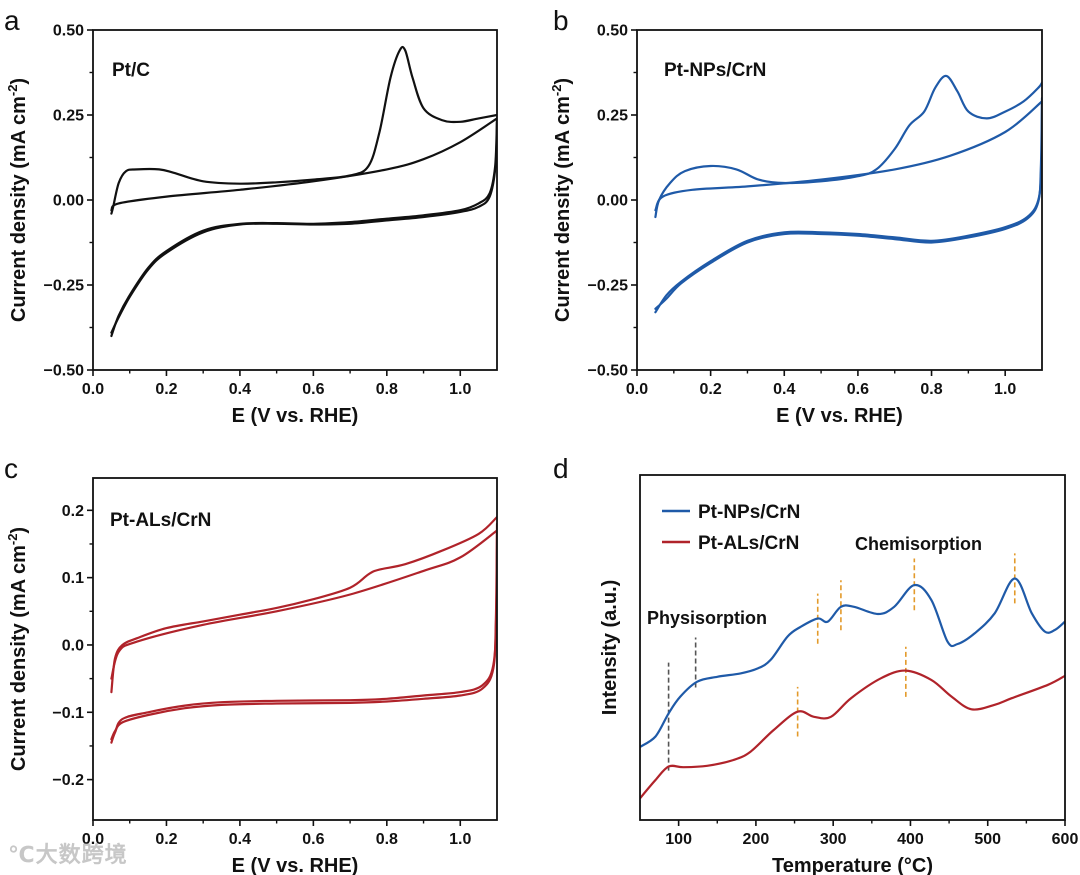  I want to click on annotation-physisorption: Physisorption, so click(707, 618).